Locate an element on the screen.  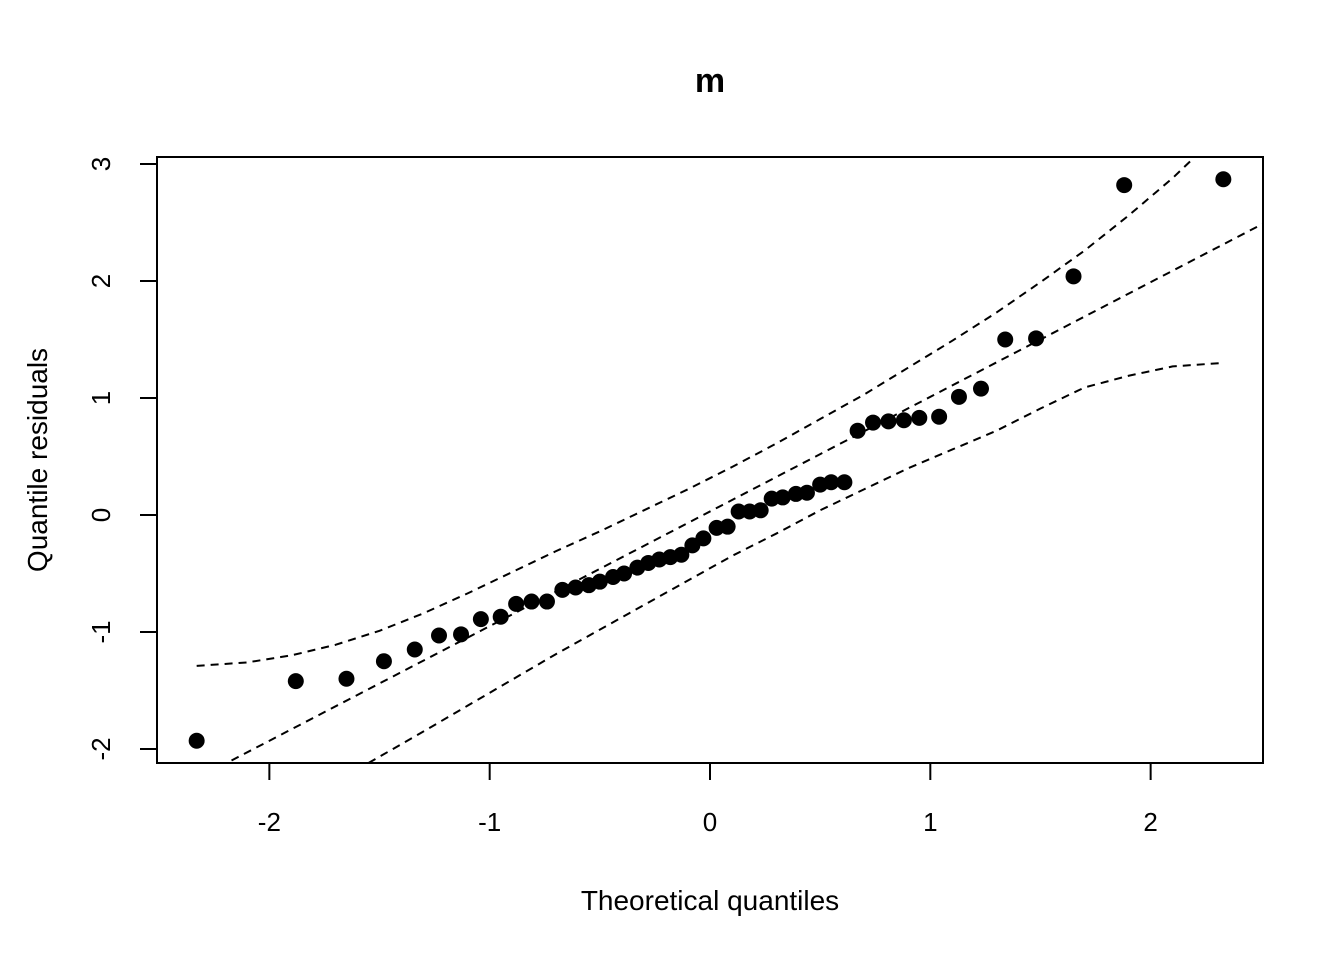
x-tick-label: -1 is located at coordinates (489, 822).